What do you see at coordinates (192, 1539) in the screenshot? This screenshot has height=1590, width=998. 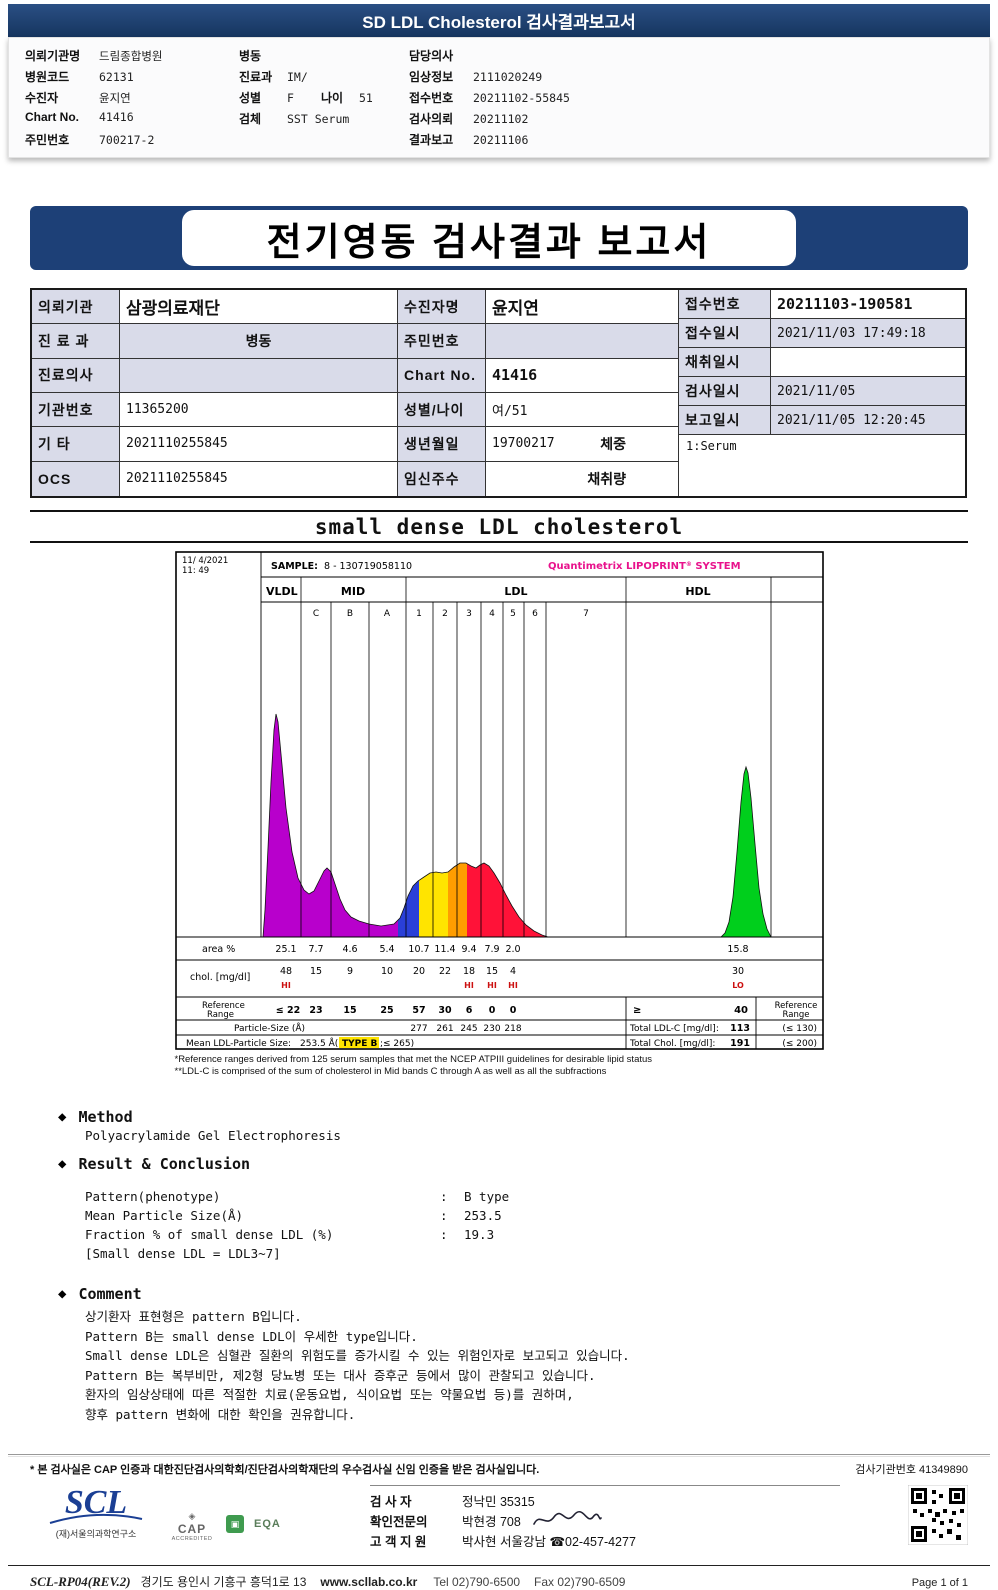 I see `cap-accredited-text: ACCREDITED` at bounding box center [192, 1539].